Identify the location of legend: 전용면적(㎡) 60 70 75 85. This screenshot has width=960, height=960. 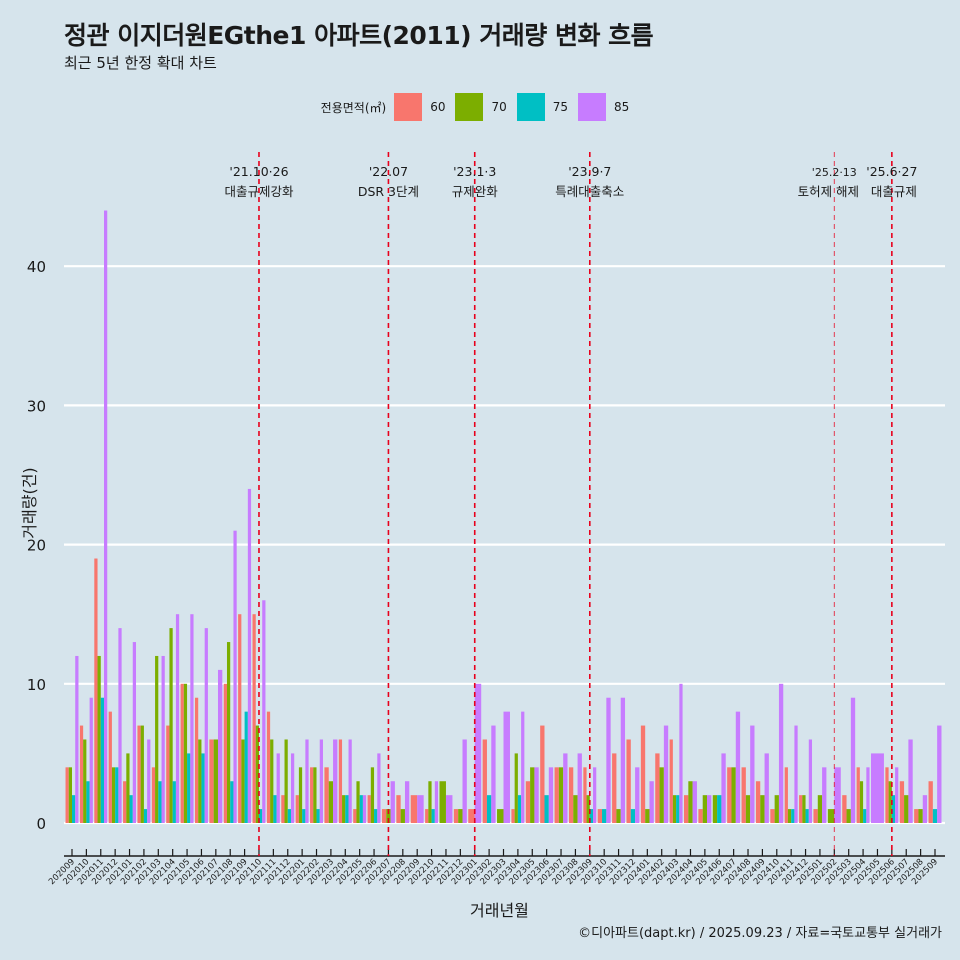
(480, 107).